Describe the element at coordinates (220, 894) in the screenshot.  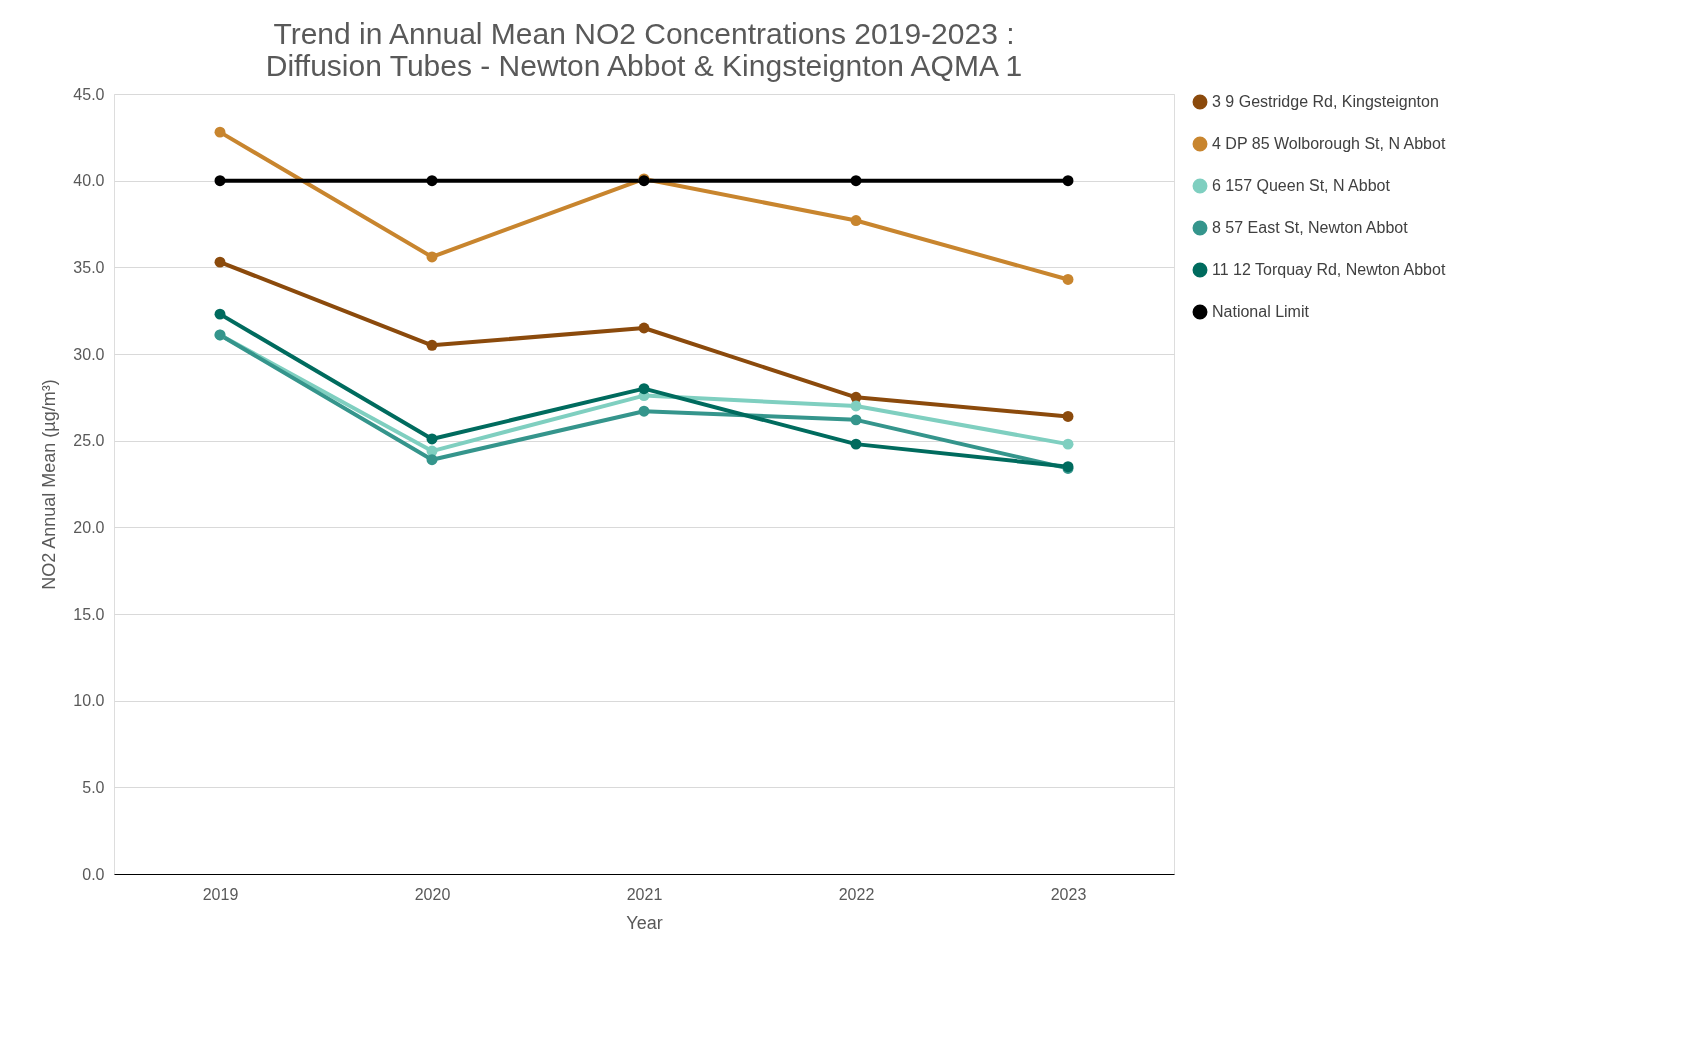
I see `x-tick-label: 2019` at that location.